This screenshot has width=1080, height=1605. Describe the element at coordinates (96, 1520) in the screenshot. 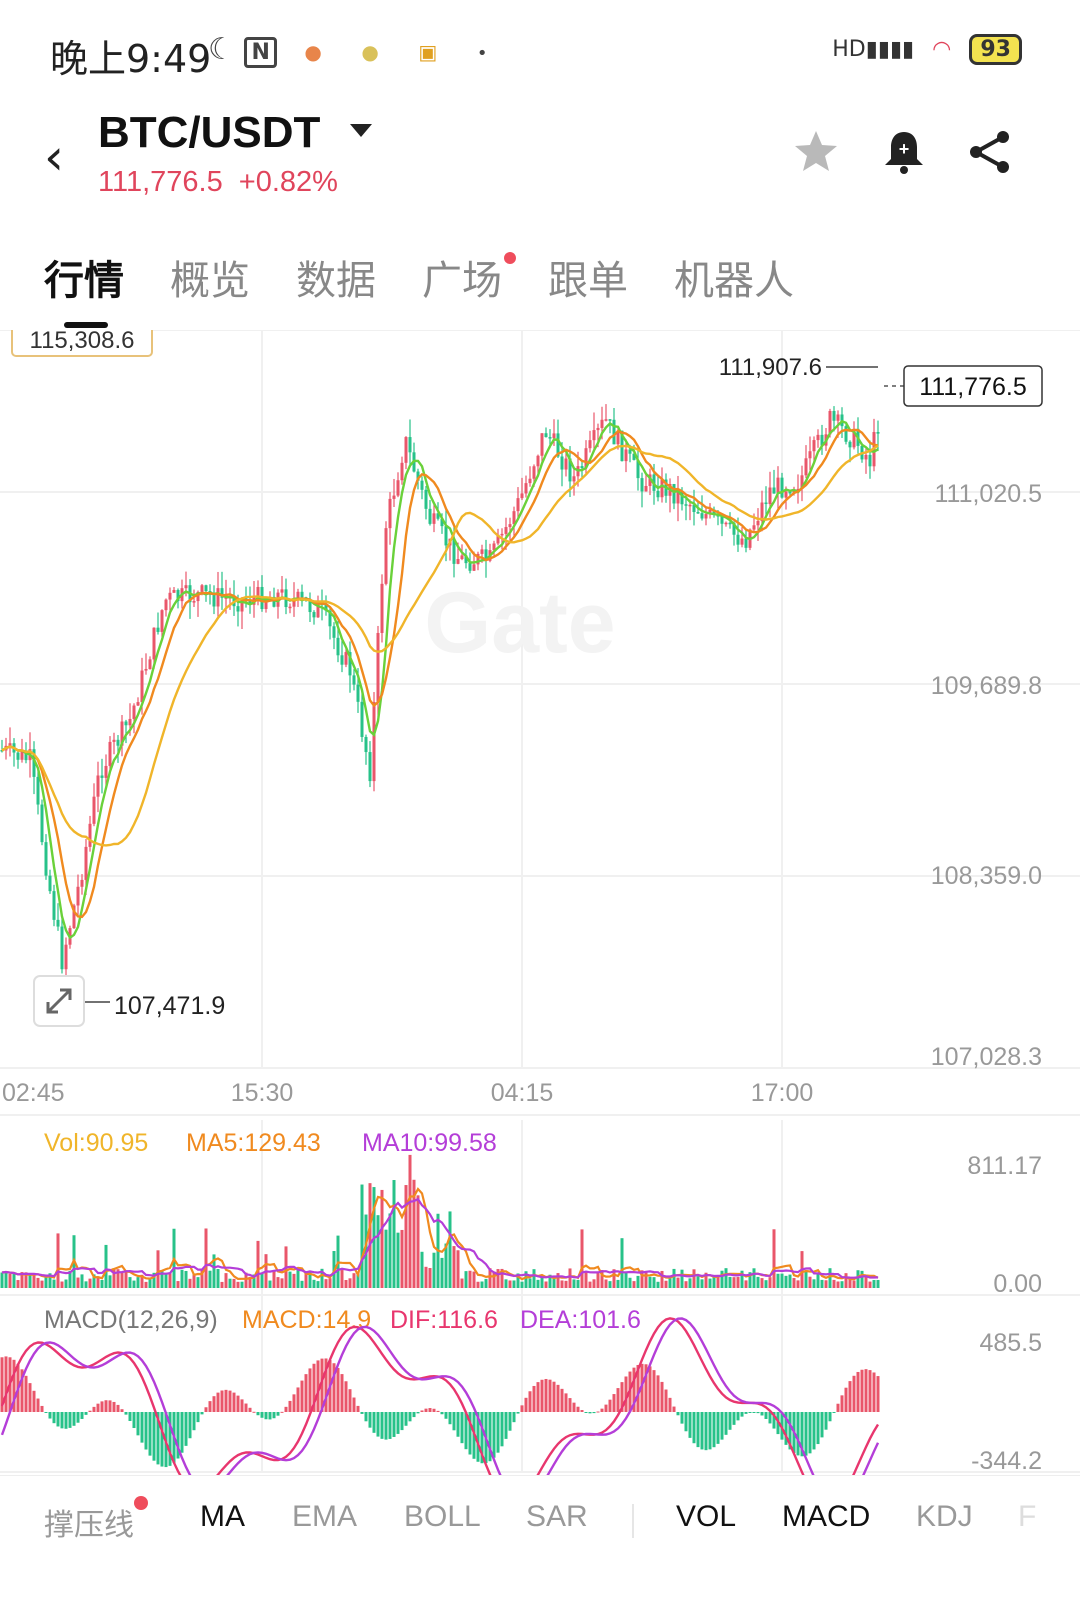

I see `indicator-support-resistance: 撑压线` at that location.